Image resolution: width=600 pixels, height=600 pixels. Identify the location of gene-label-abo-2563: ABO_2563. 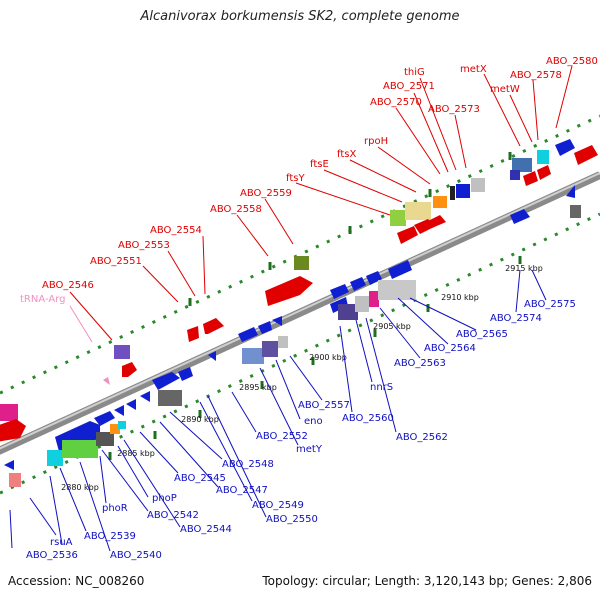
(420, 363).